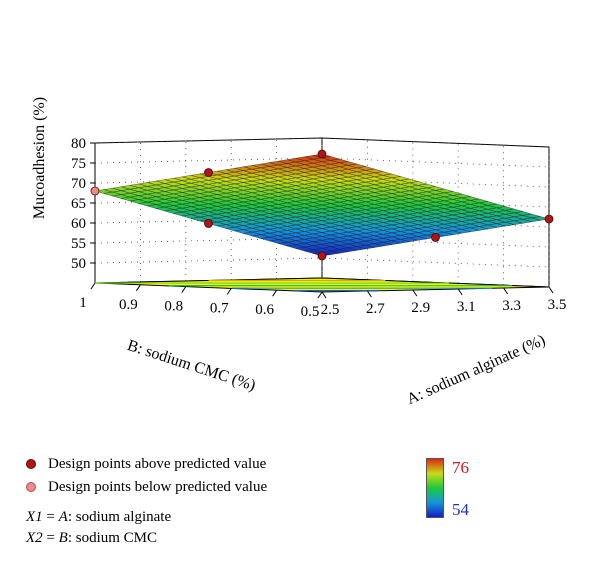 The height and width of the screenshot is (571, 600). Describe the element at coordinates (78, 204) in the screenshot. I see `z-tick-label: 65` at that location.